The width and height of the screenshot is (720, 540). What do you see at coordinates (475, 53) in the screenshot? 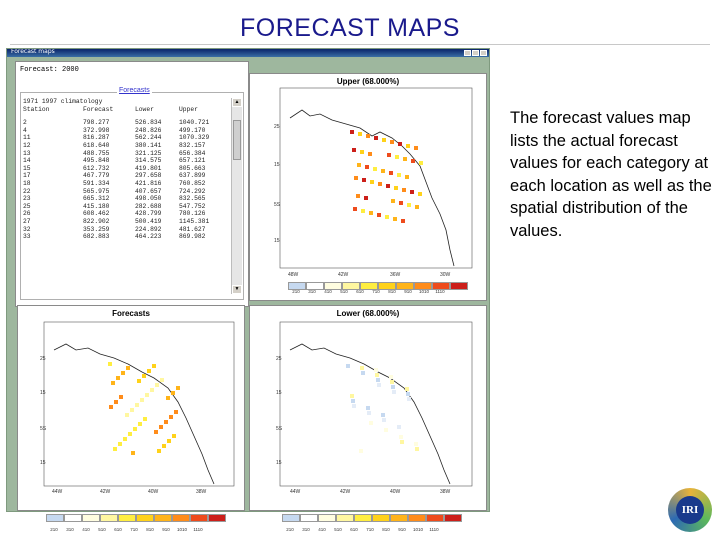
I see `maximize-button` at bounding box center [475, 53].